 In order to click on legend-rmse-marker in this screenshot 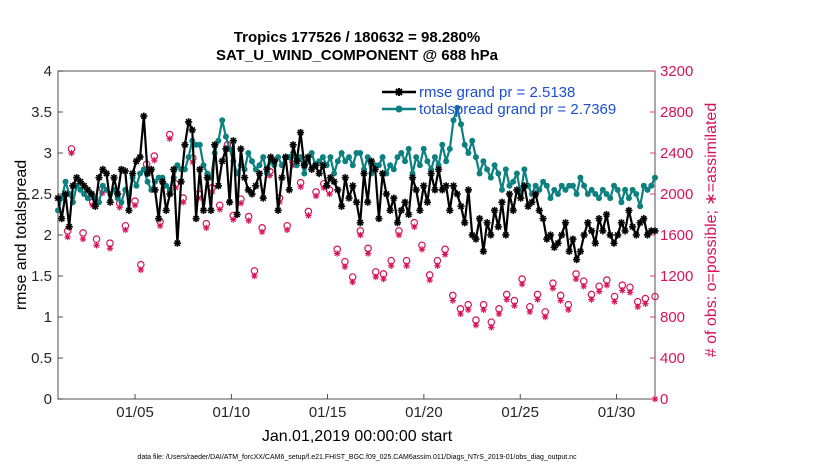, I will do `click(399, 92)`.